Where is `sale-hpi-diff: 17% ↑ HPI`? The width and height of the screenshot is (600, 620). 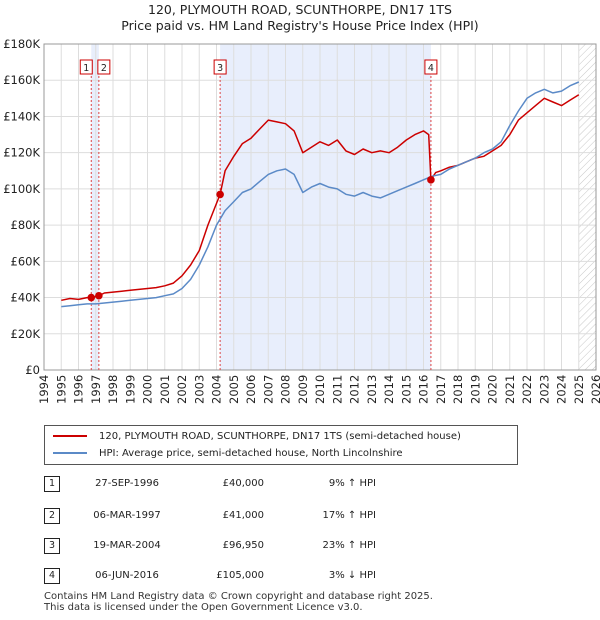
sale-hpi-diff: 17% ↑ HPI is located at coordinates (349, 515).